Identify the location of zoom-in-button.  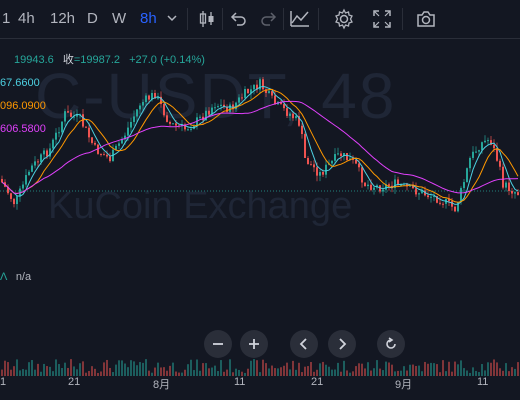
(254, 344).